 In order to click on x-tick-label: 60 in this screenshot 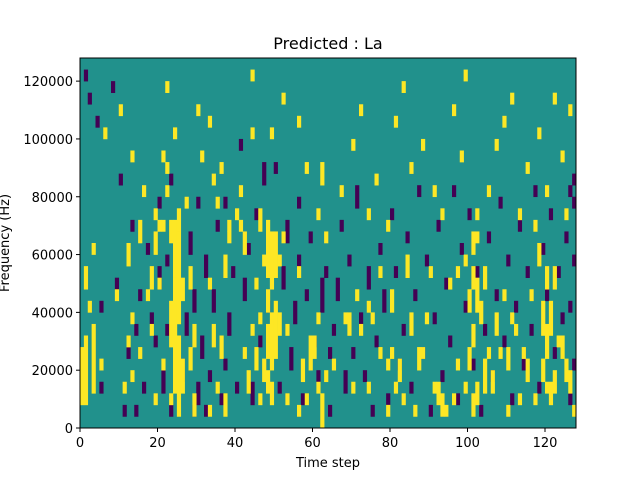, I will do `click(312, 443)`.